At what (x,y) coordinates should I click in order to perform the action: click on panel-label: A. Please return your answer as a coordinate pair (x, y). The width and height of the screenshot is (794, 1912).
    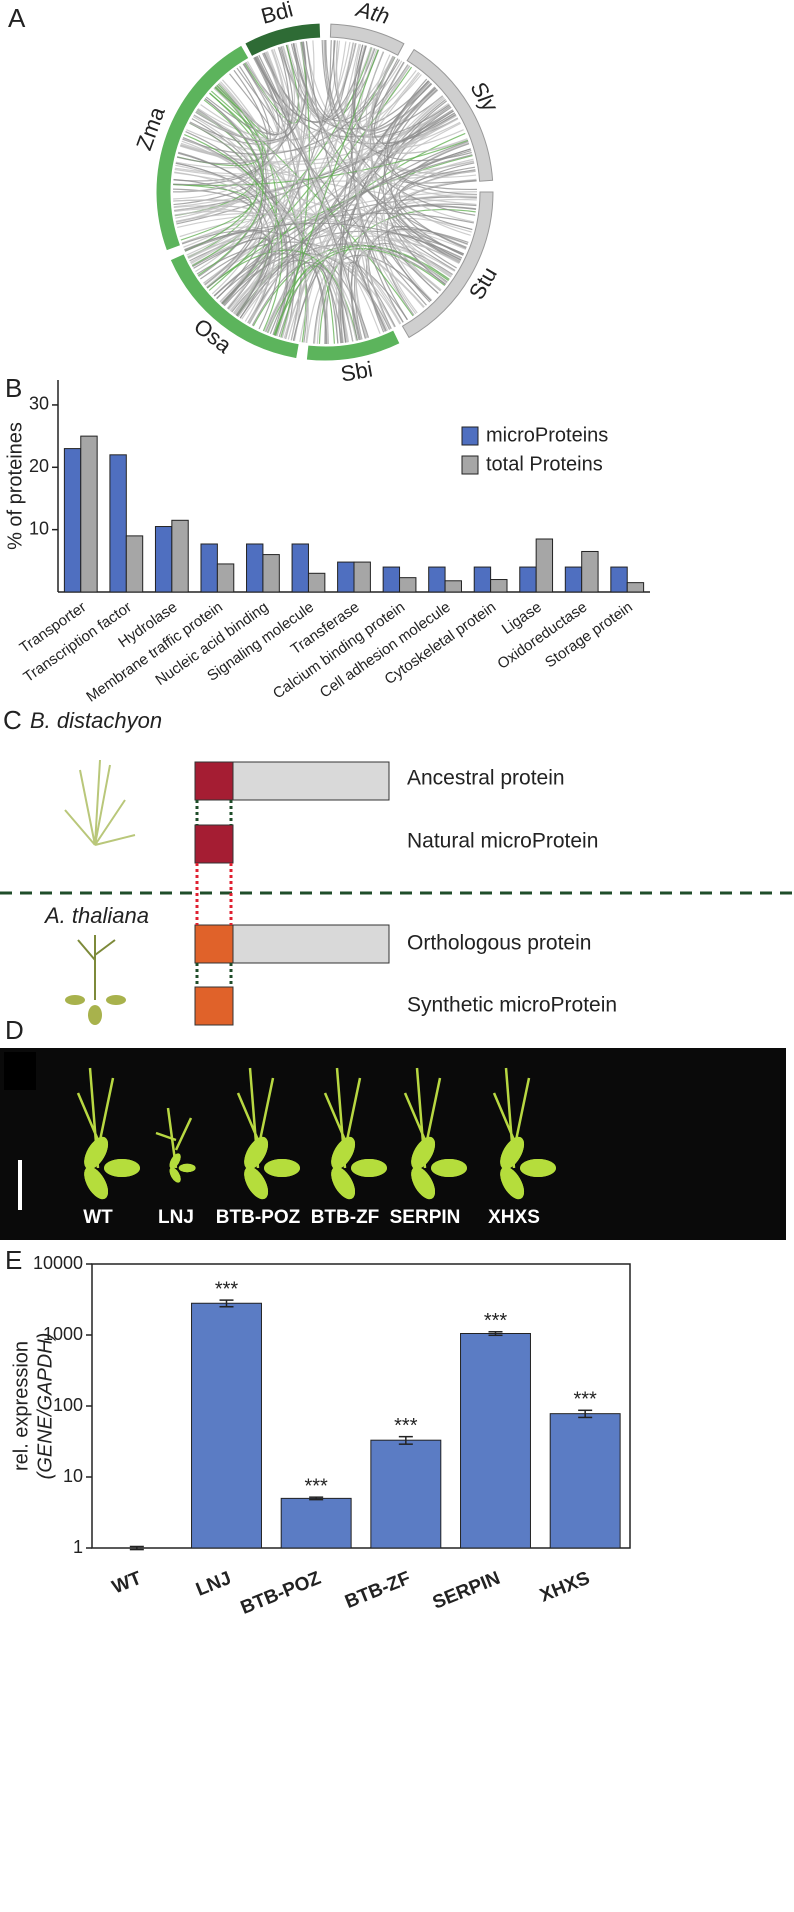
    Looking at the image, I should click on (17, 18).